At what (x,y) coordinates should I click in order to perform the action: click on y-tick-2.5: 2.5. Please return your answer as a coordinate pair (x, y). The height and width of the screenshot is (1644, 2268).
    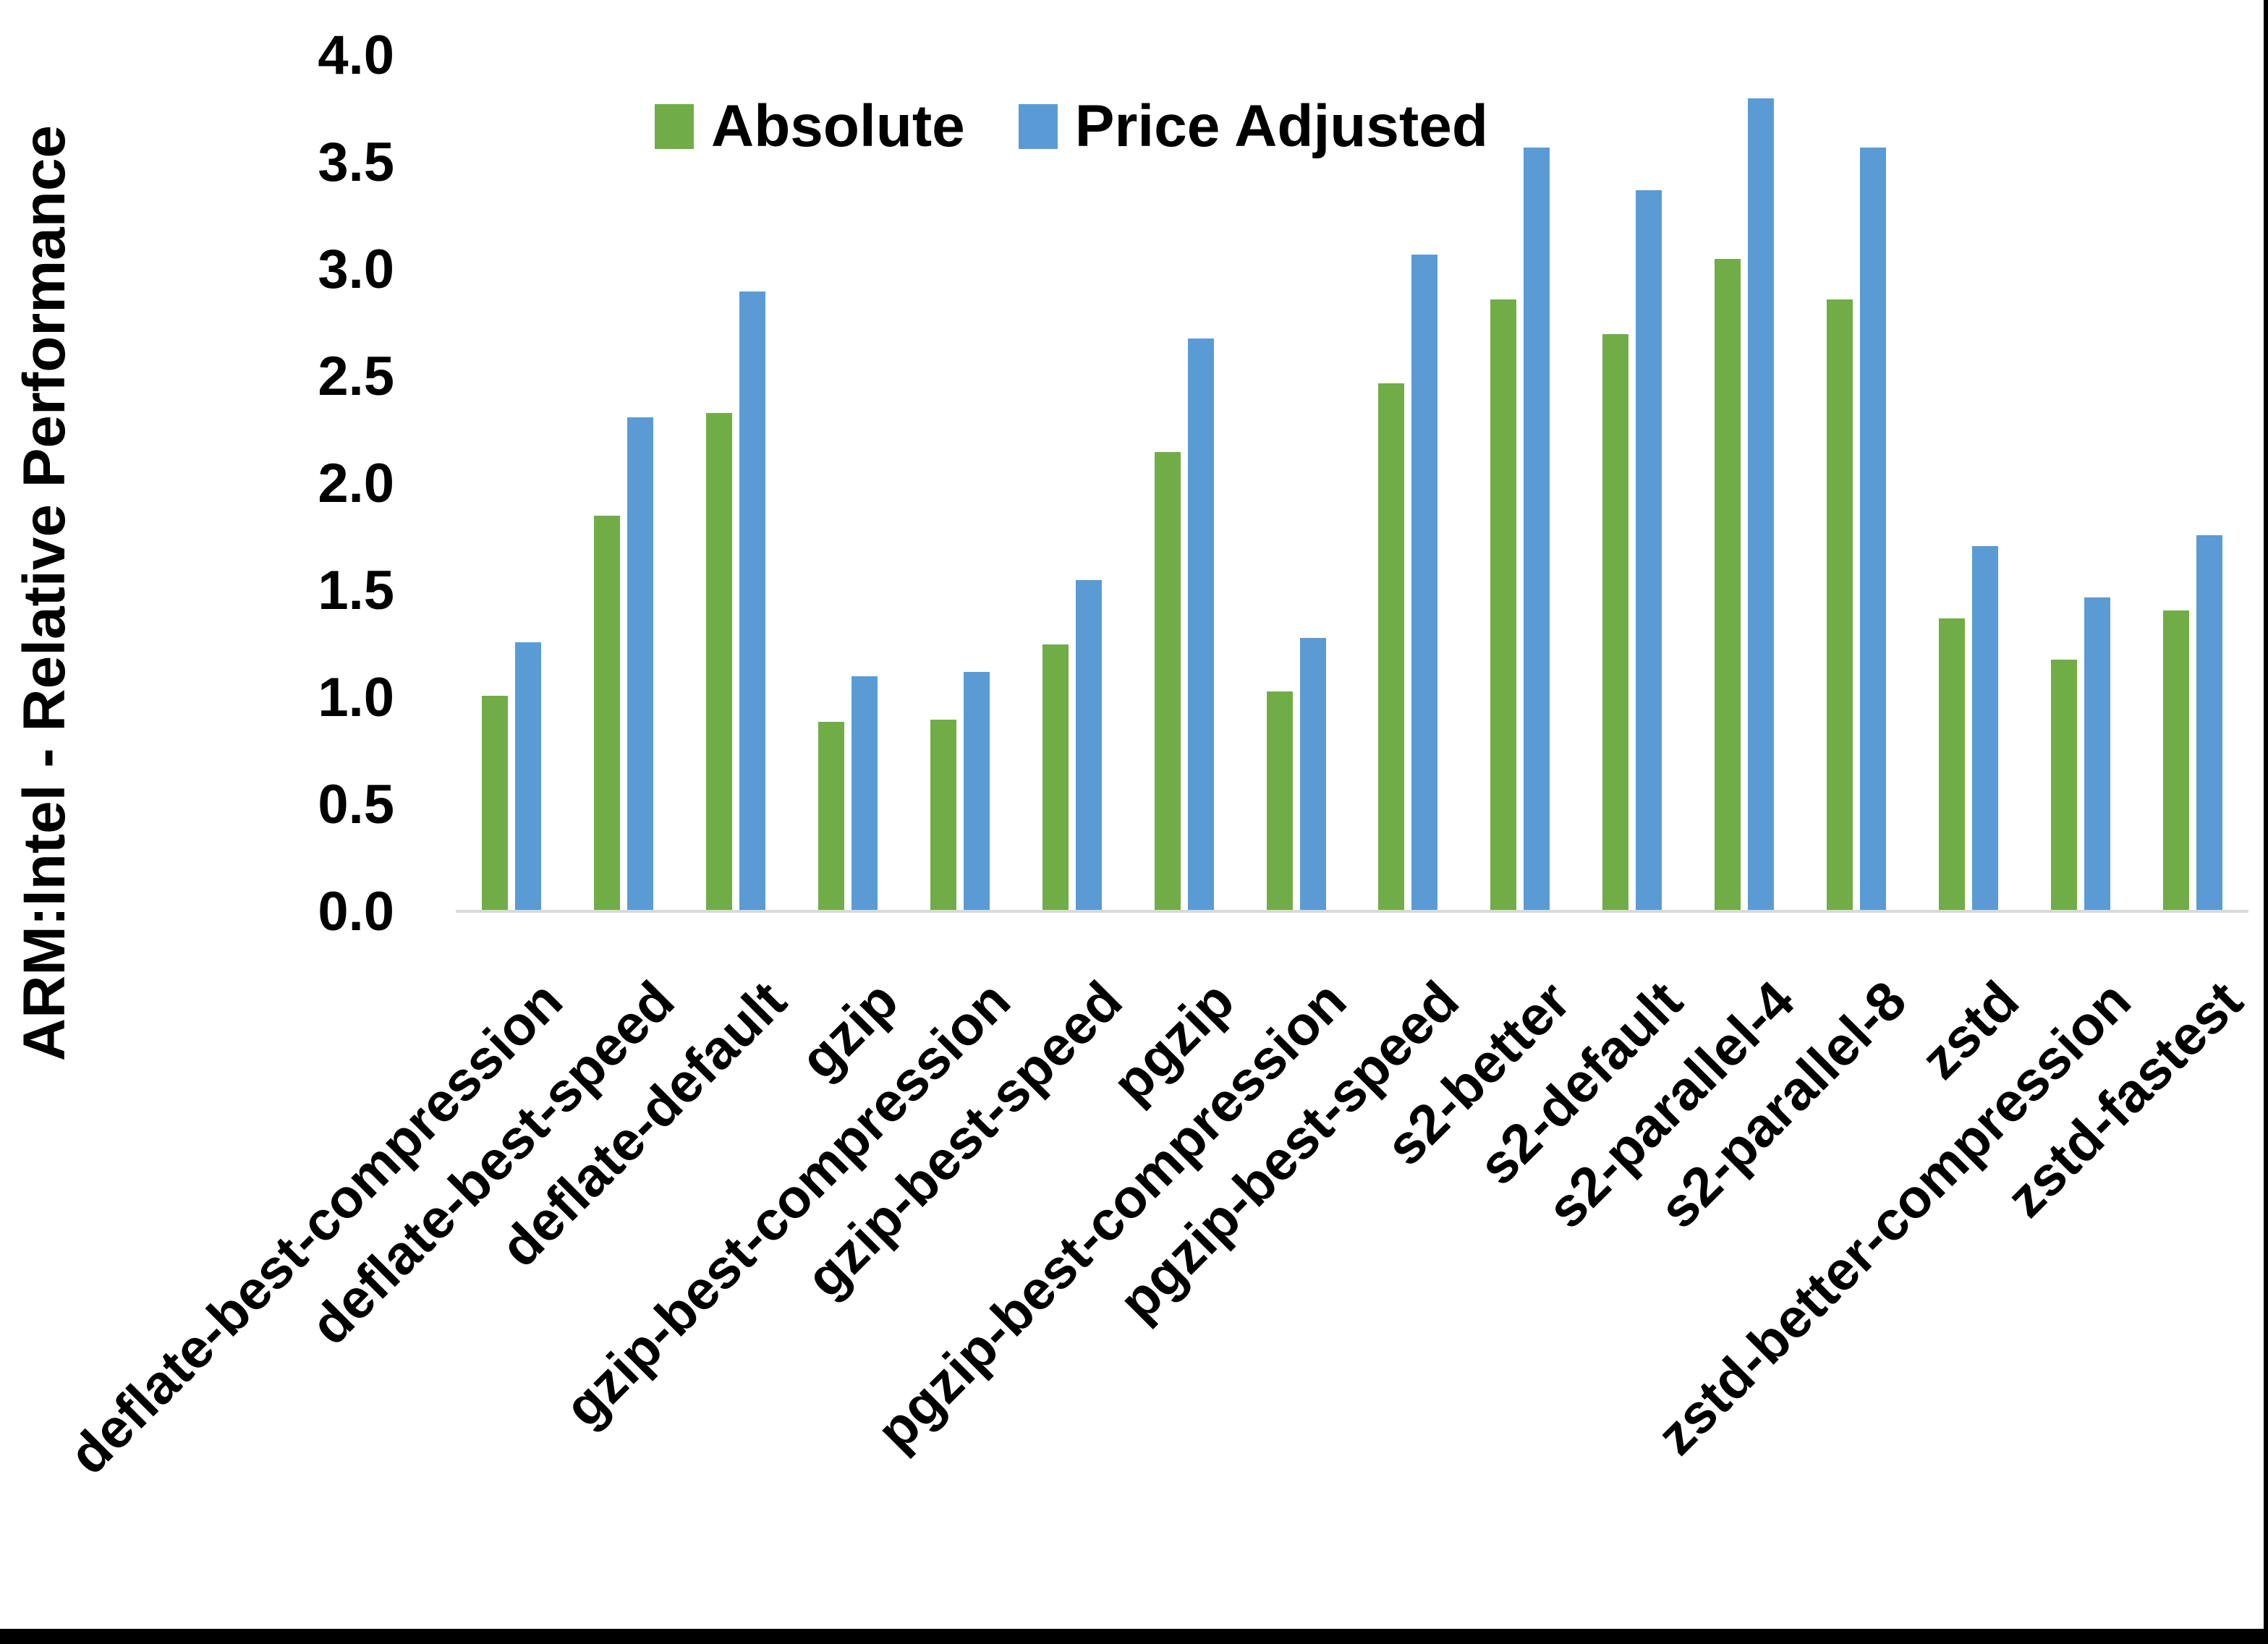
    Looking at the image, I should click on (356, 376).